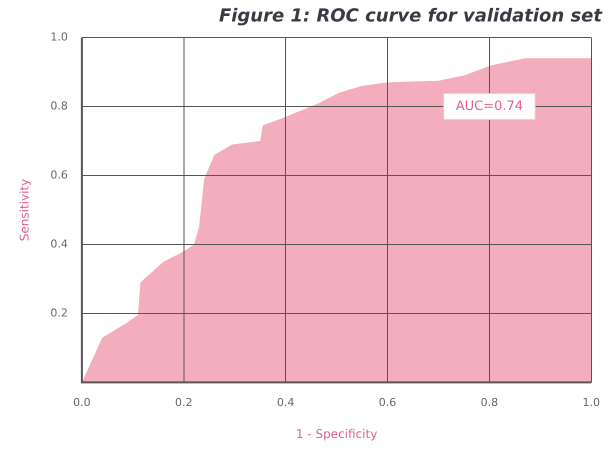 Image resolution: width=614 pixels, height=452 pixels. I want to click on y-tick-label: 0.8, so click(59, 105).